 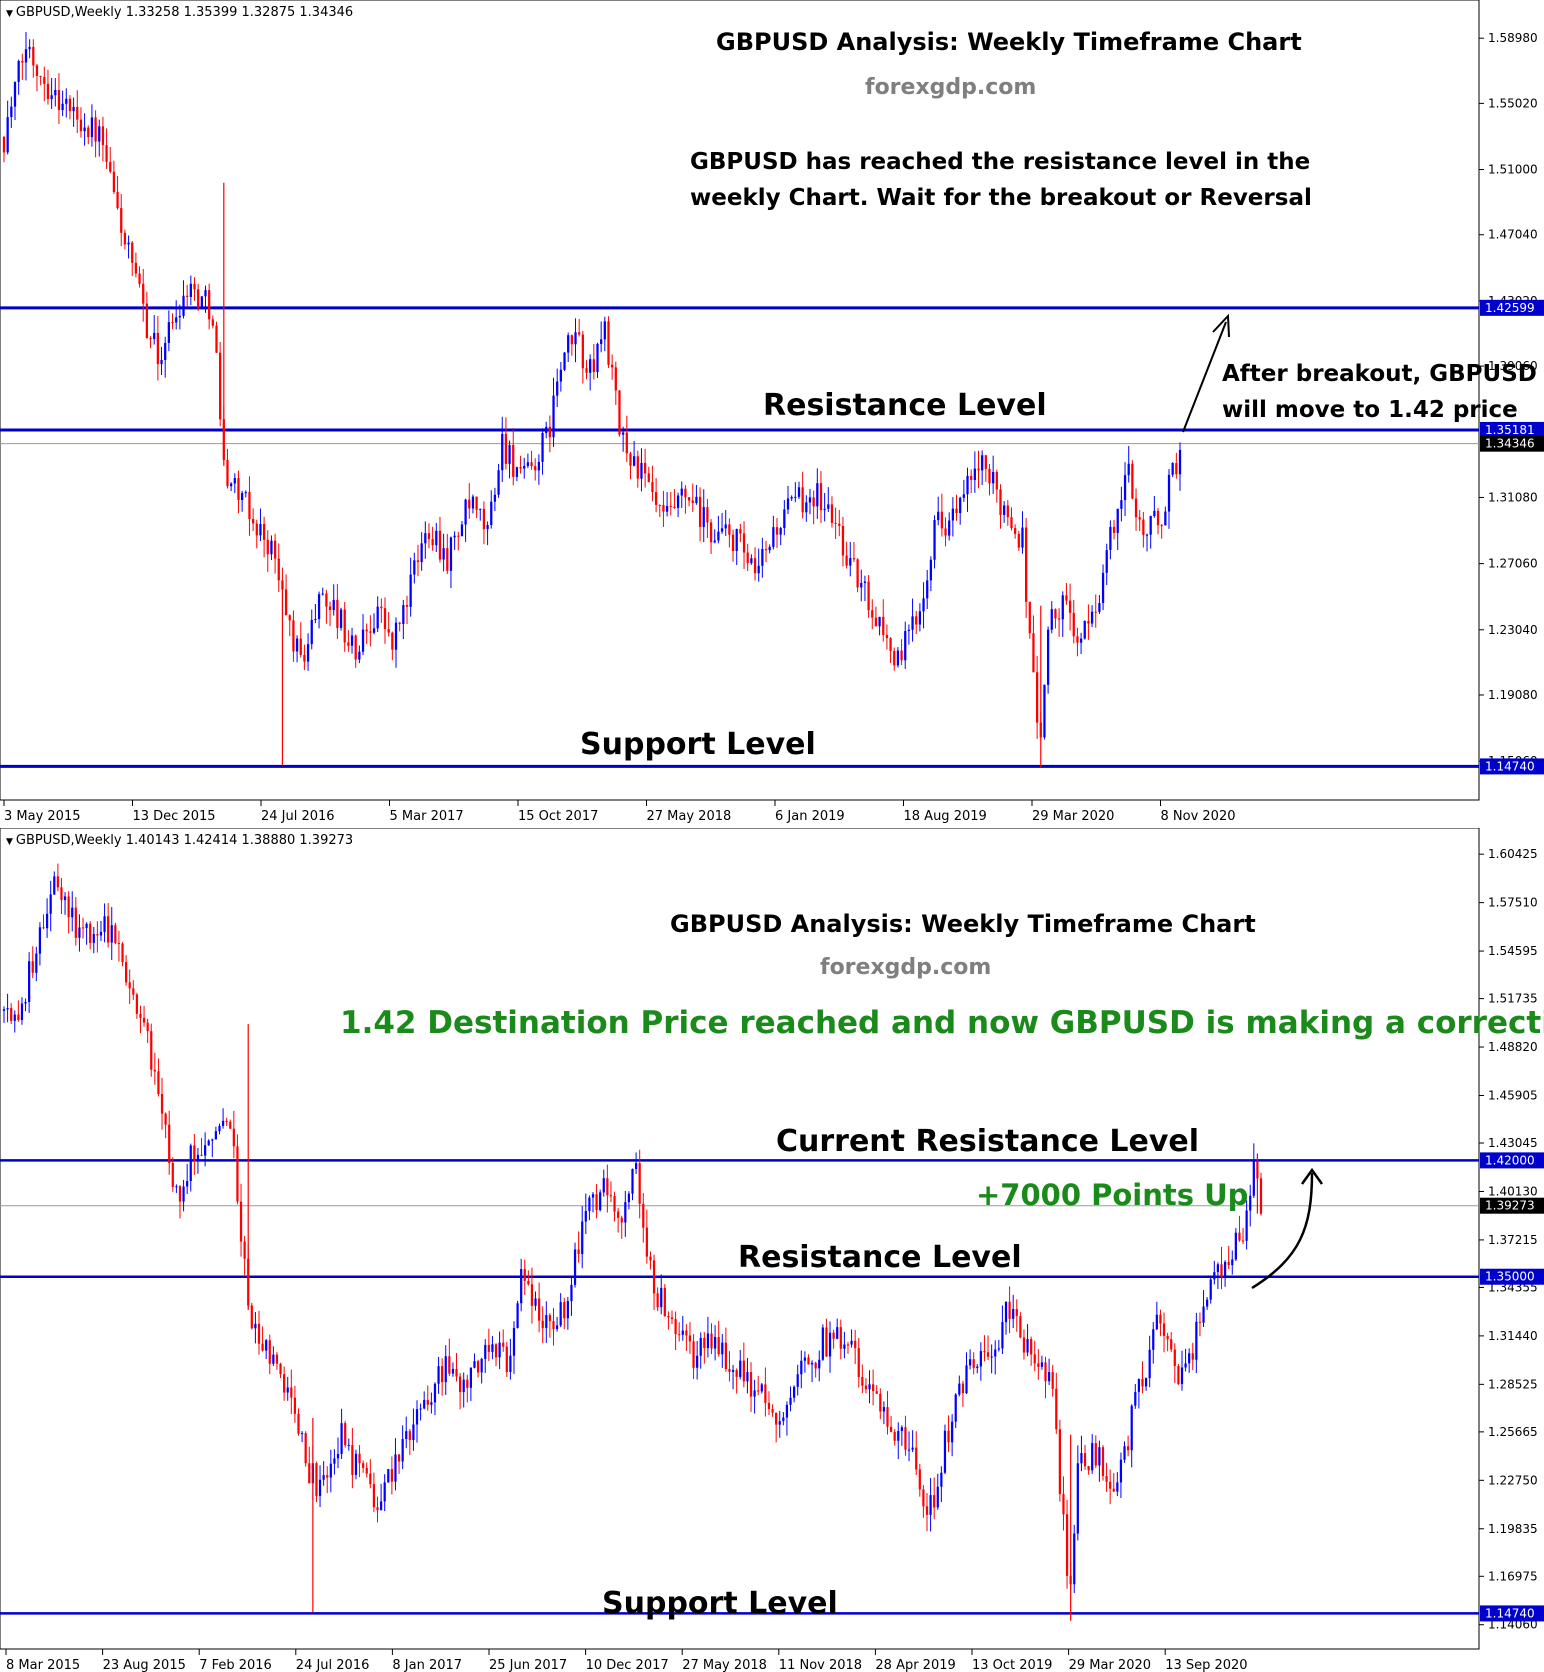 What do you see at coordinates (1510, 1277) in the screenshot?
I see `price-tag-label: 1.35000` at bounding box center [1510, 1277].